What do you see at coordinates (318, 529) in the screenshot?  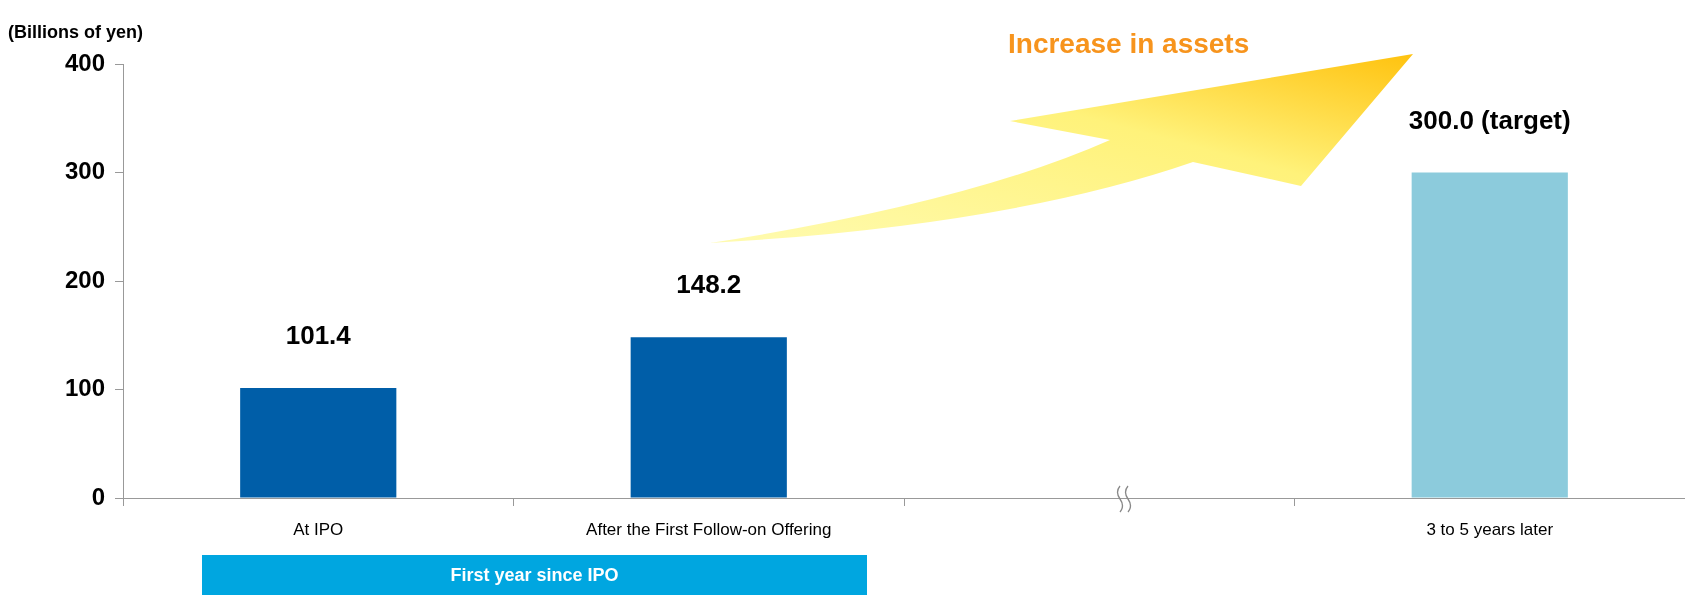 I see `x-tick-label: At IPO` at bounding box center [318, 529].